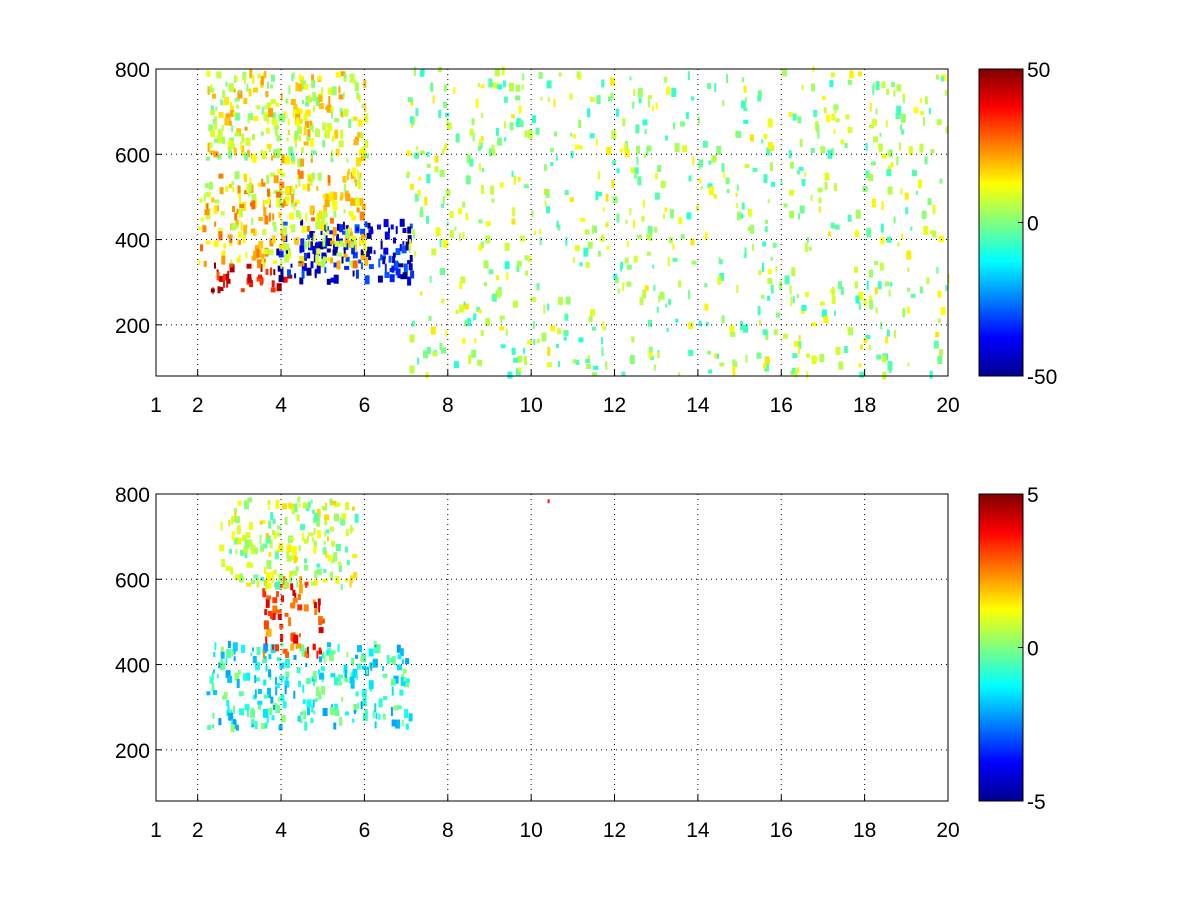 The width and height of the screenshot is (1200, 900). What do you see at coordinates (198, 405) in the screenshot?
I see `top-x-tick-label: 2` at bounding box center [198, 405].